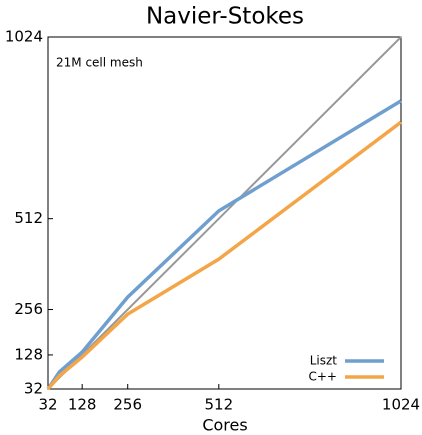  What do you see at coordinates (324, 361) in the screenshot?
I see `legend-label: Liszt` at bounding box center [324, 361].